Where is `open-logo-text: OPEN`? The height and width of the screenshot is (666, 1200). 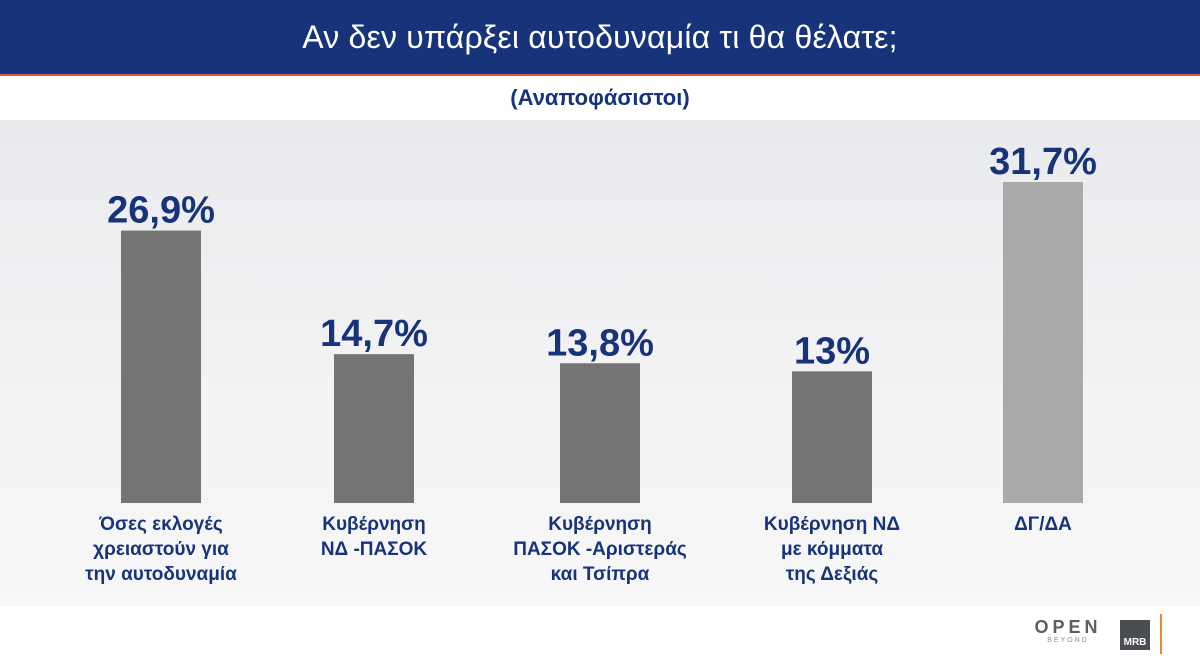
open-logo-text: OPEN is located at coordinates (1068, 627).